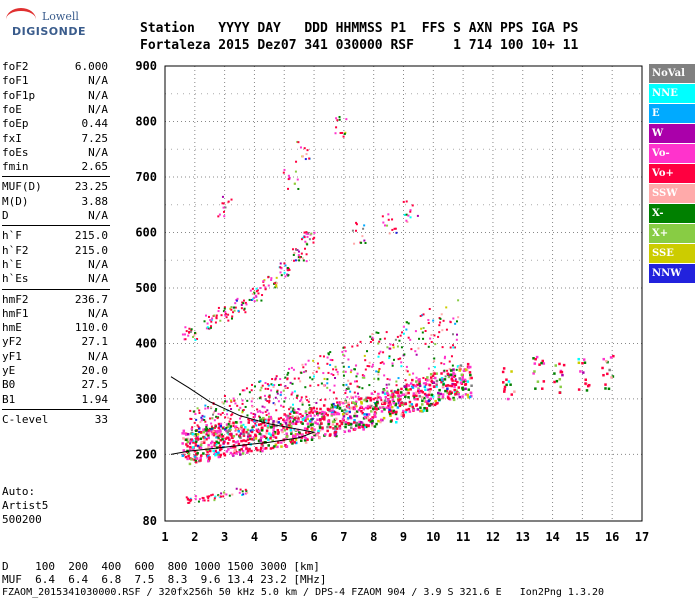  I want to click on param-value: N/A, so click(98, 313).